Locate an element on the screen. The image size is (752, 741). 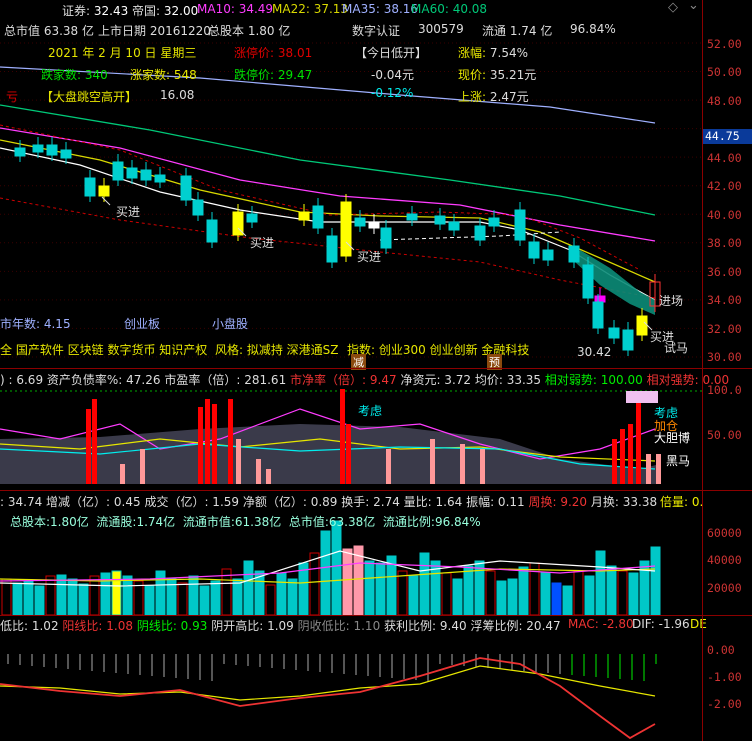
concepts: 全 国产软件 区块链 数字货币 知识产权 is located at coordinates (104, 350).